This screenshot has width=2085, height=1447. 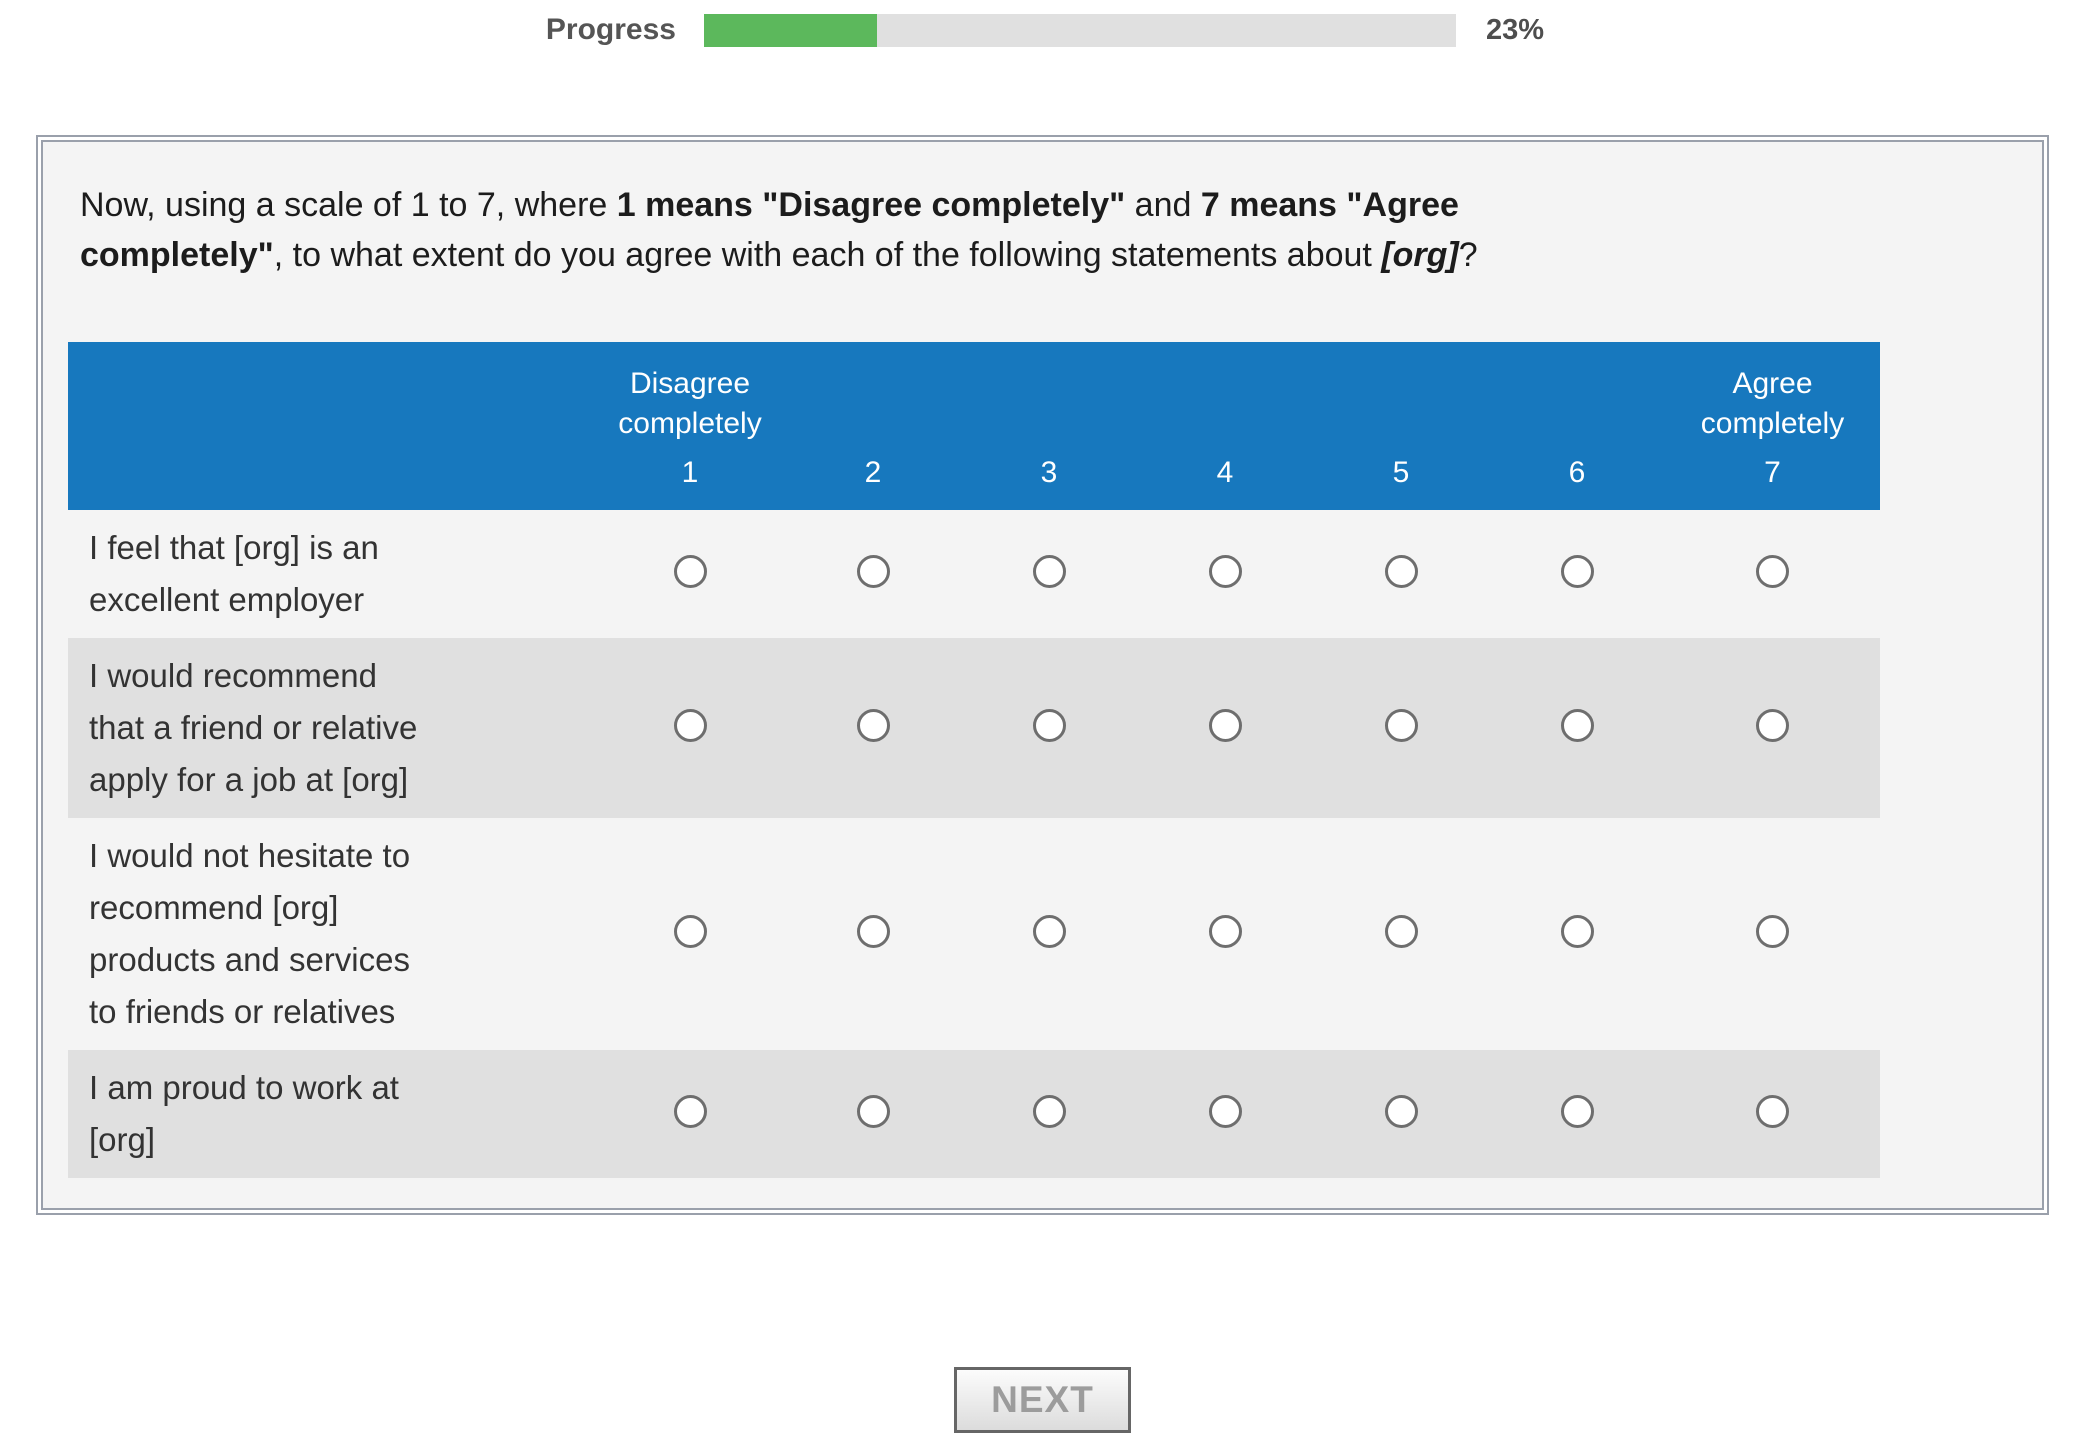 I want to click on progress-percent: 23%, so click(x=1515, y=29).